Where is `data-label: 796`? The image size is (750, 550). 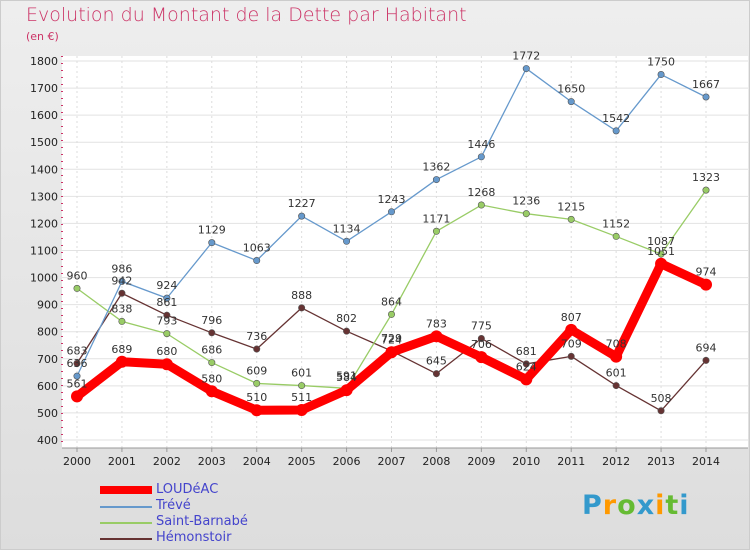
data-label: 796 is located at coordinates (211, 320).